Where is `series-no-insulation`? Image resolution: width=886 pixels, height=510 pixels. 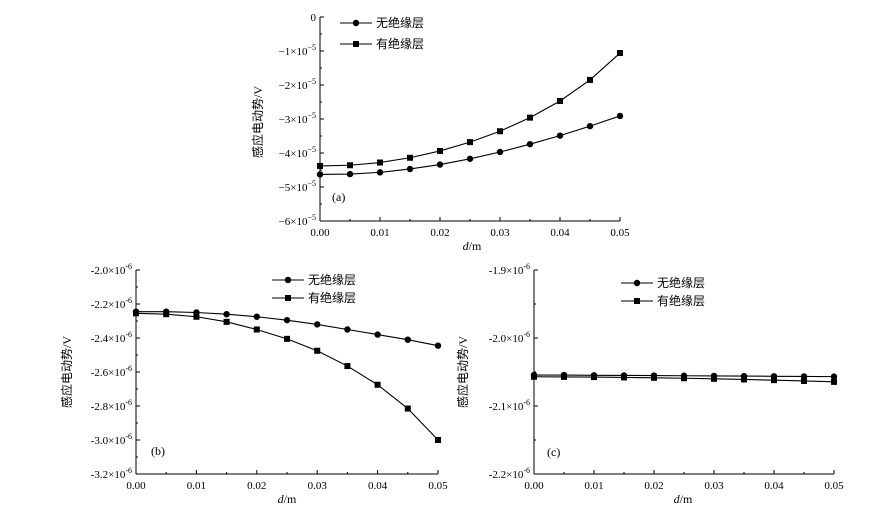
series-no-insulation is located at coordinates (470, 145).